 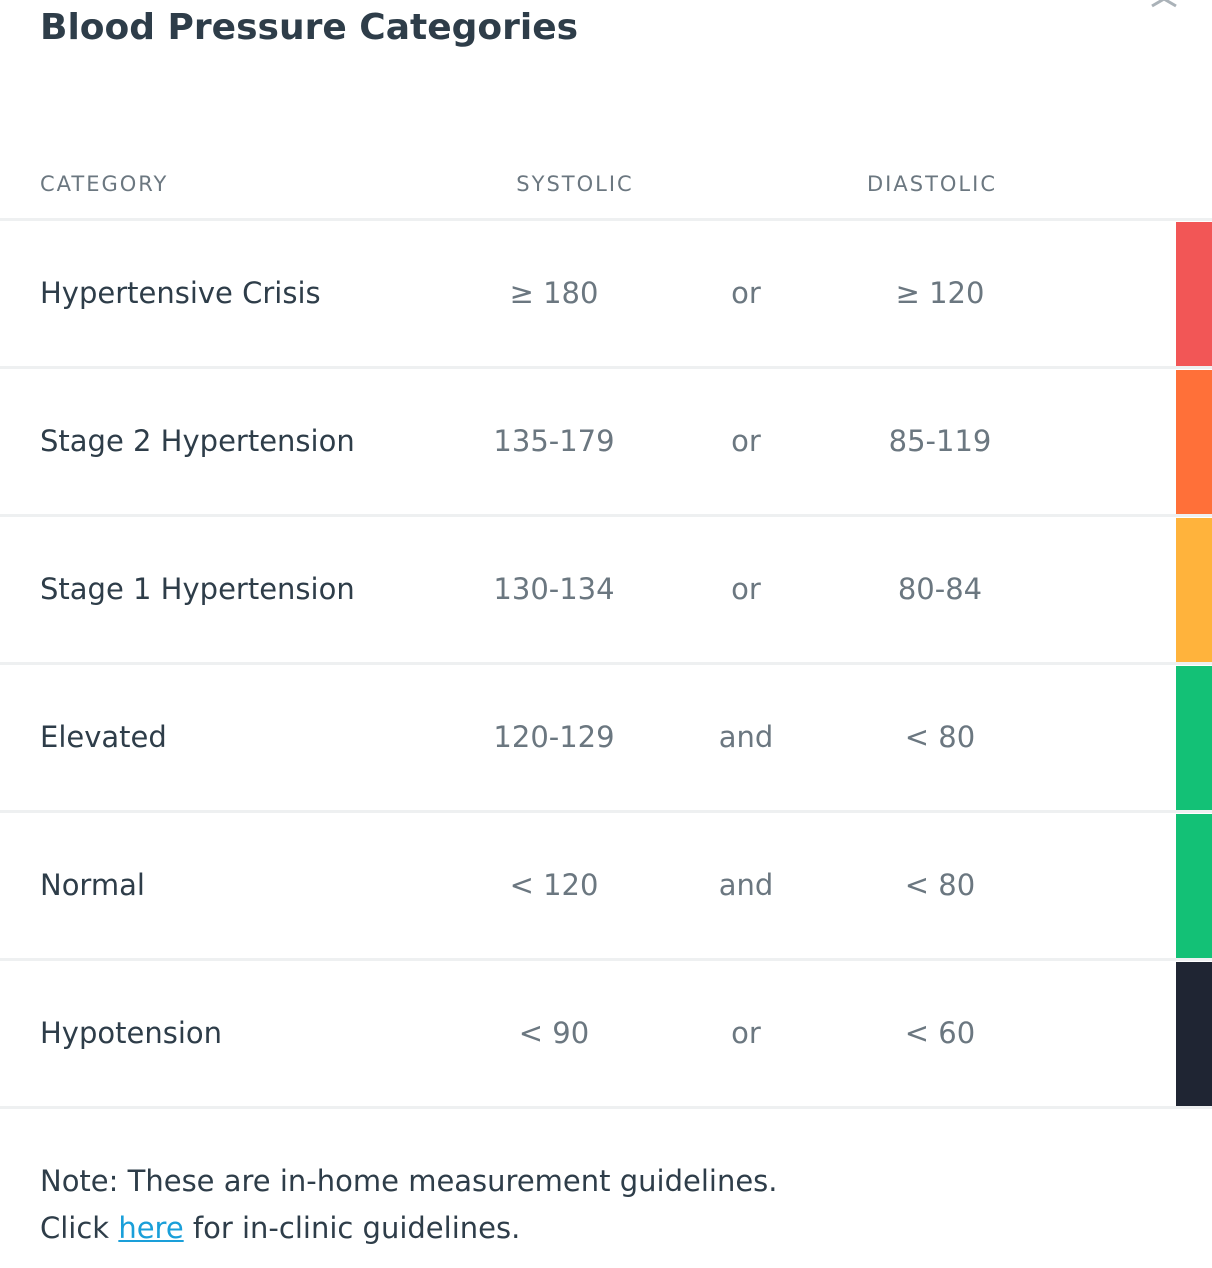 I want to click on systolic: 120-129, so click(x=554, y=737).